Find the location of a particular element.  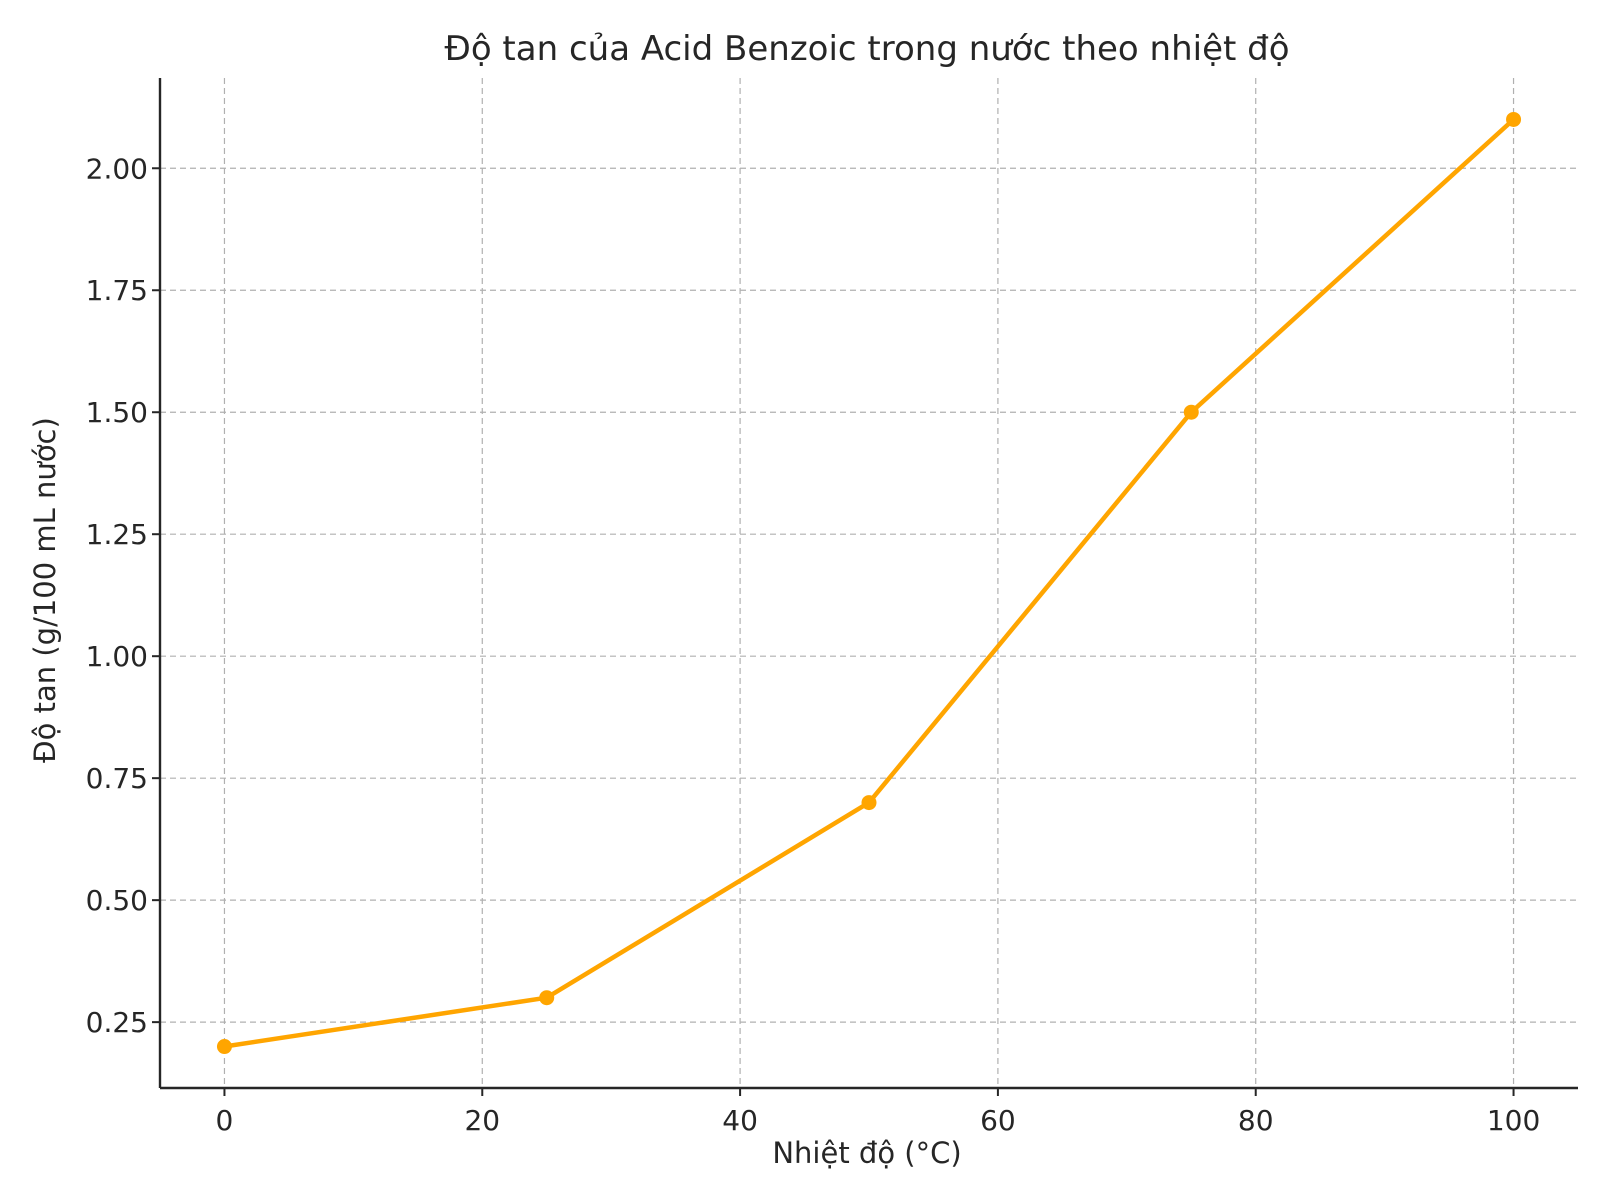

x-tick-label: 0 is located at coordinates (225, 1120).